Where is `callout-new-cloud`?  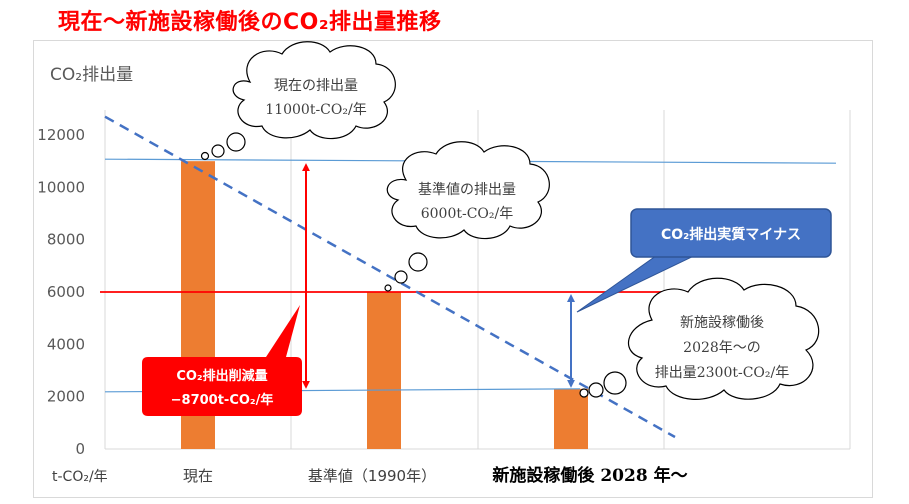
callout-new-cloud is located at coordinates (723, 338).